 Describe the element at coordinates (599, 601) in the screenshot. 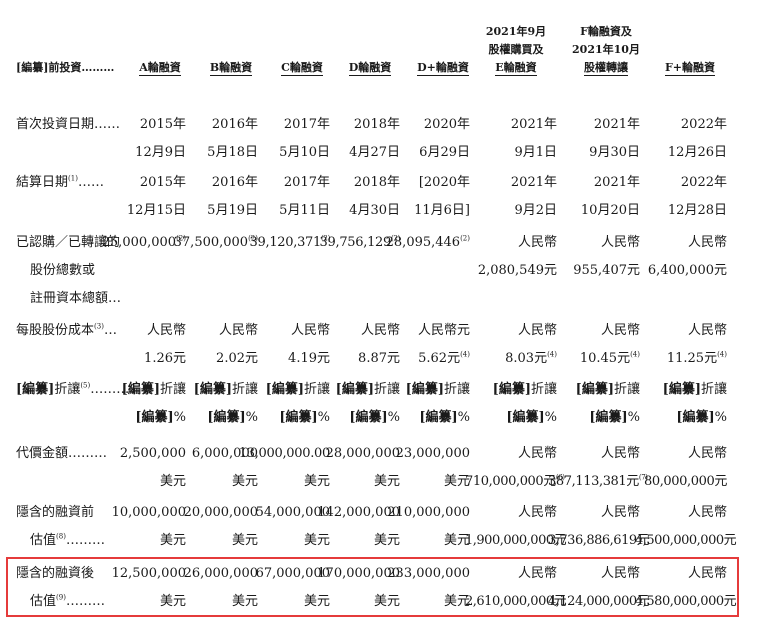

I see `post-money-currency-value: 4,124,000,000元` at that location.